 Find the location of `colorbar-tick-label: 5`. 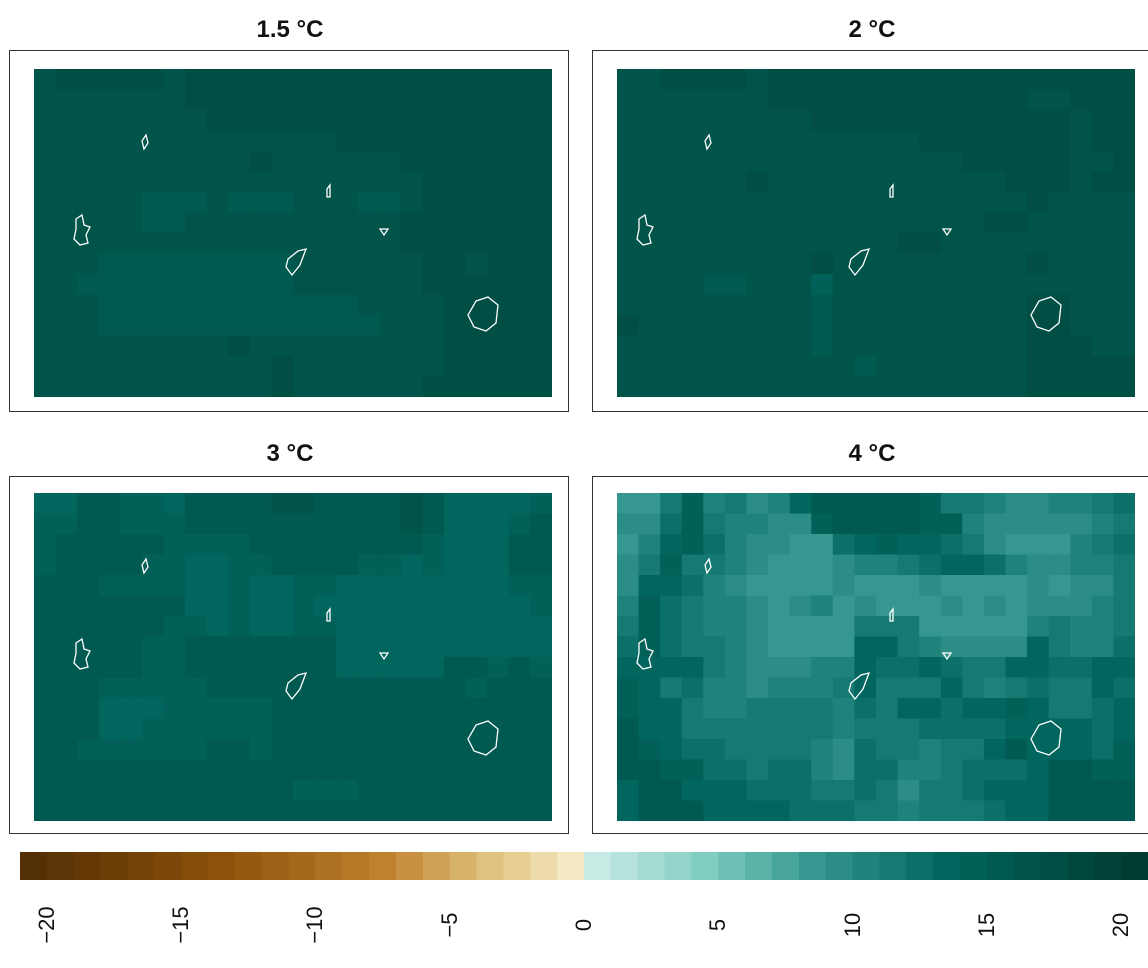

colorbar-tick-label: 5 is located at coordinates (718, 925).